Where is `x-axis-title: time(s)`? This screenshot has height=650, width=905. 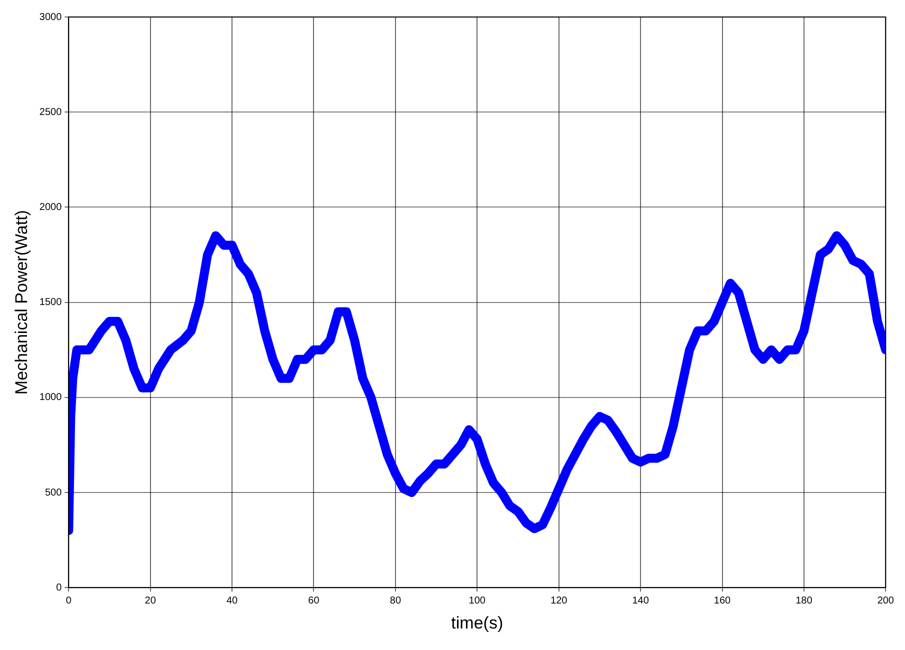
x-axis-title: time(s) is located at coordinates (477, 622).